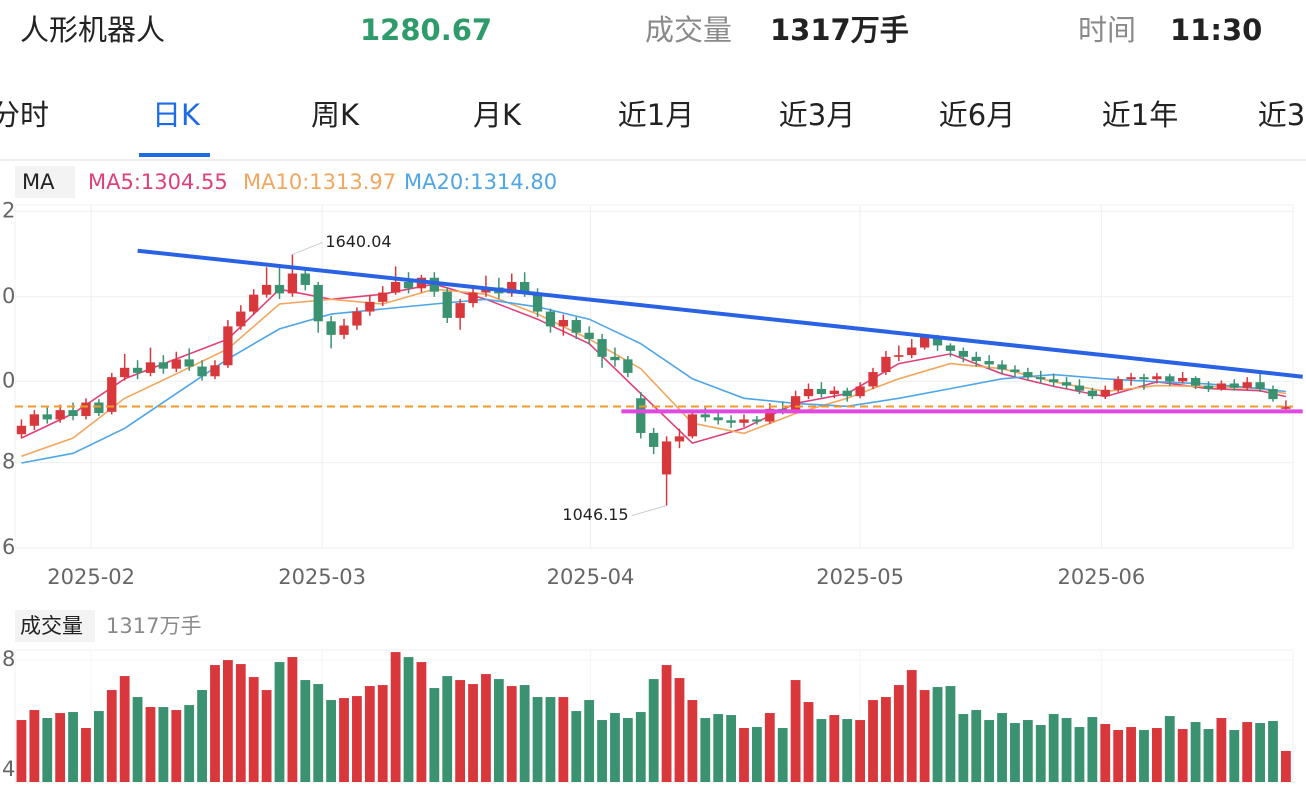 Image resolution: width=1306 pixels, height=794 pixels. Describe the element at coordinates (24, 115) in the screenshot. I see `tab: 分时` at that location.